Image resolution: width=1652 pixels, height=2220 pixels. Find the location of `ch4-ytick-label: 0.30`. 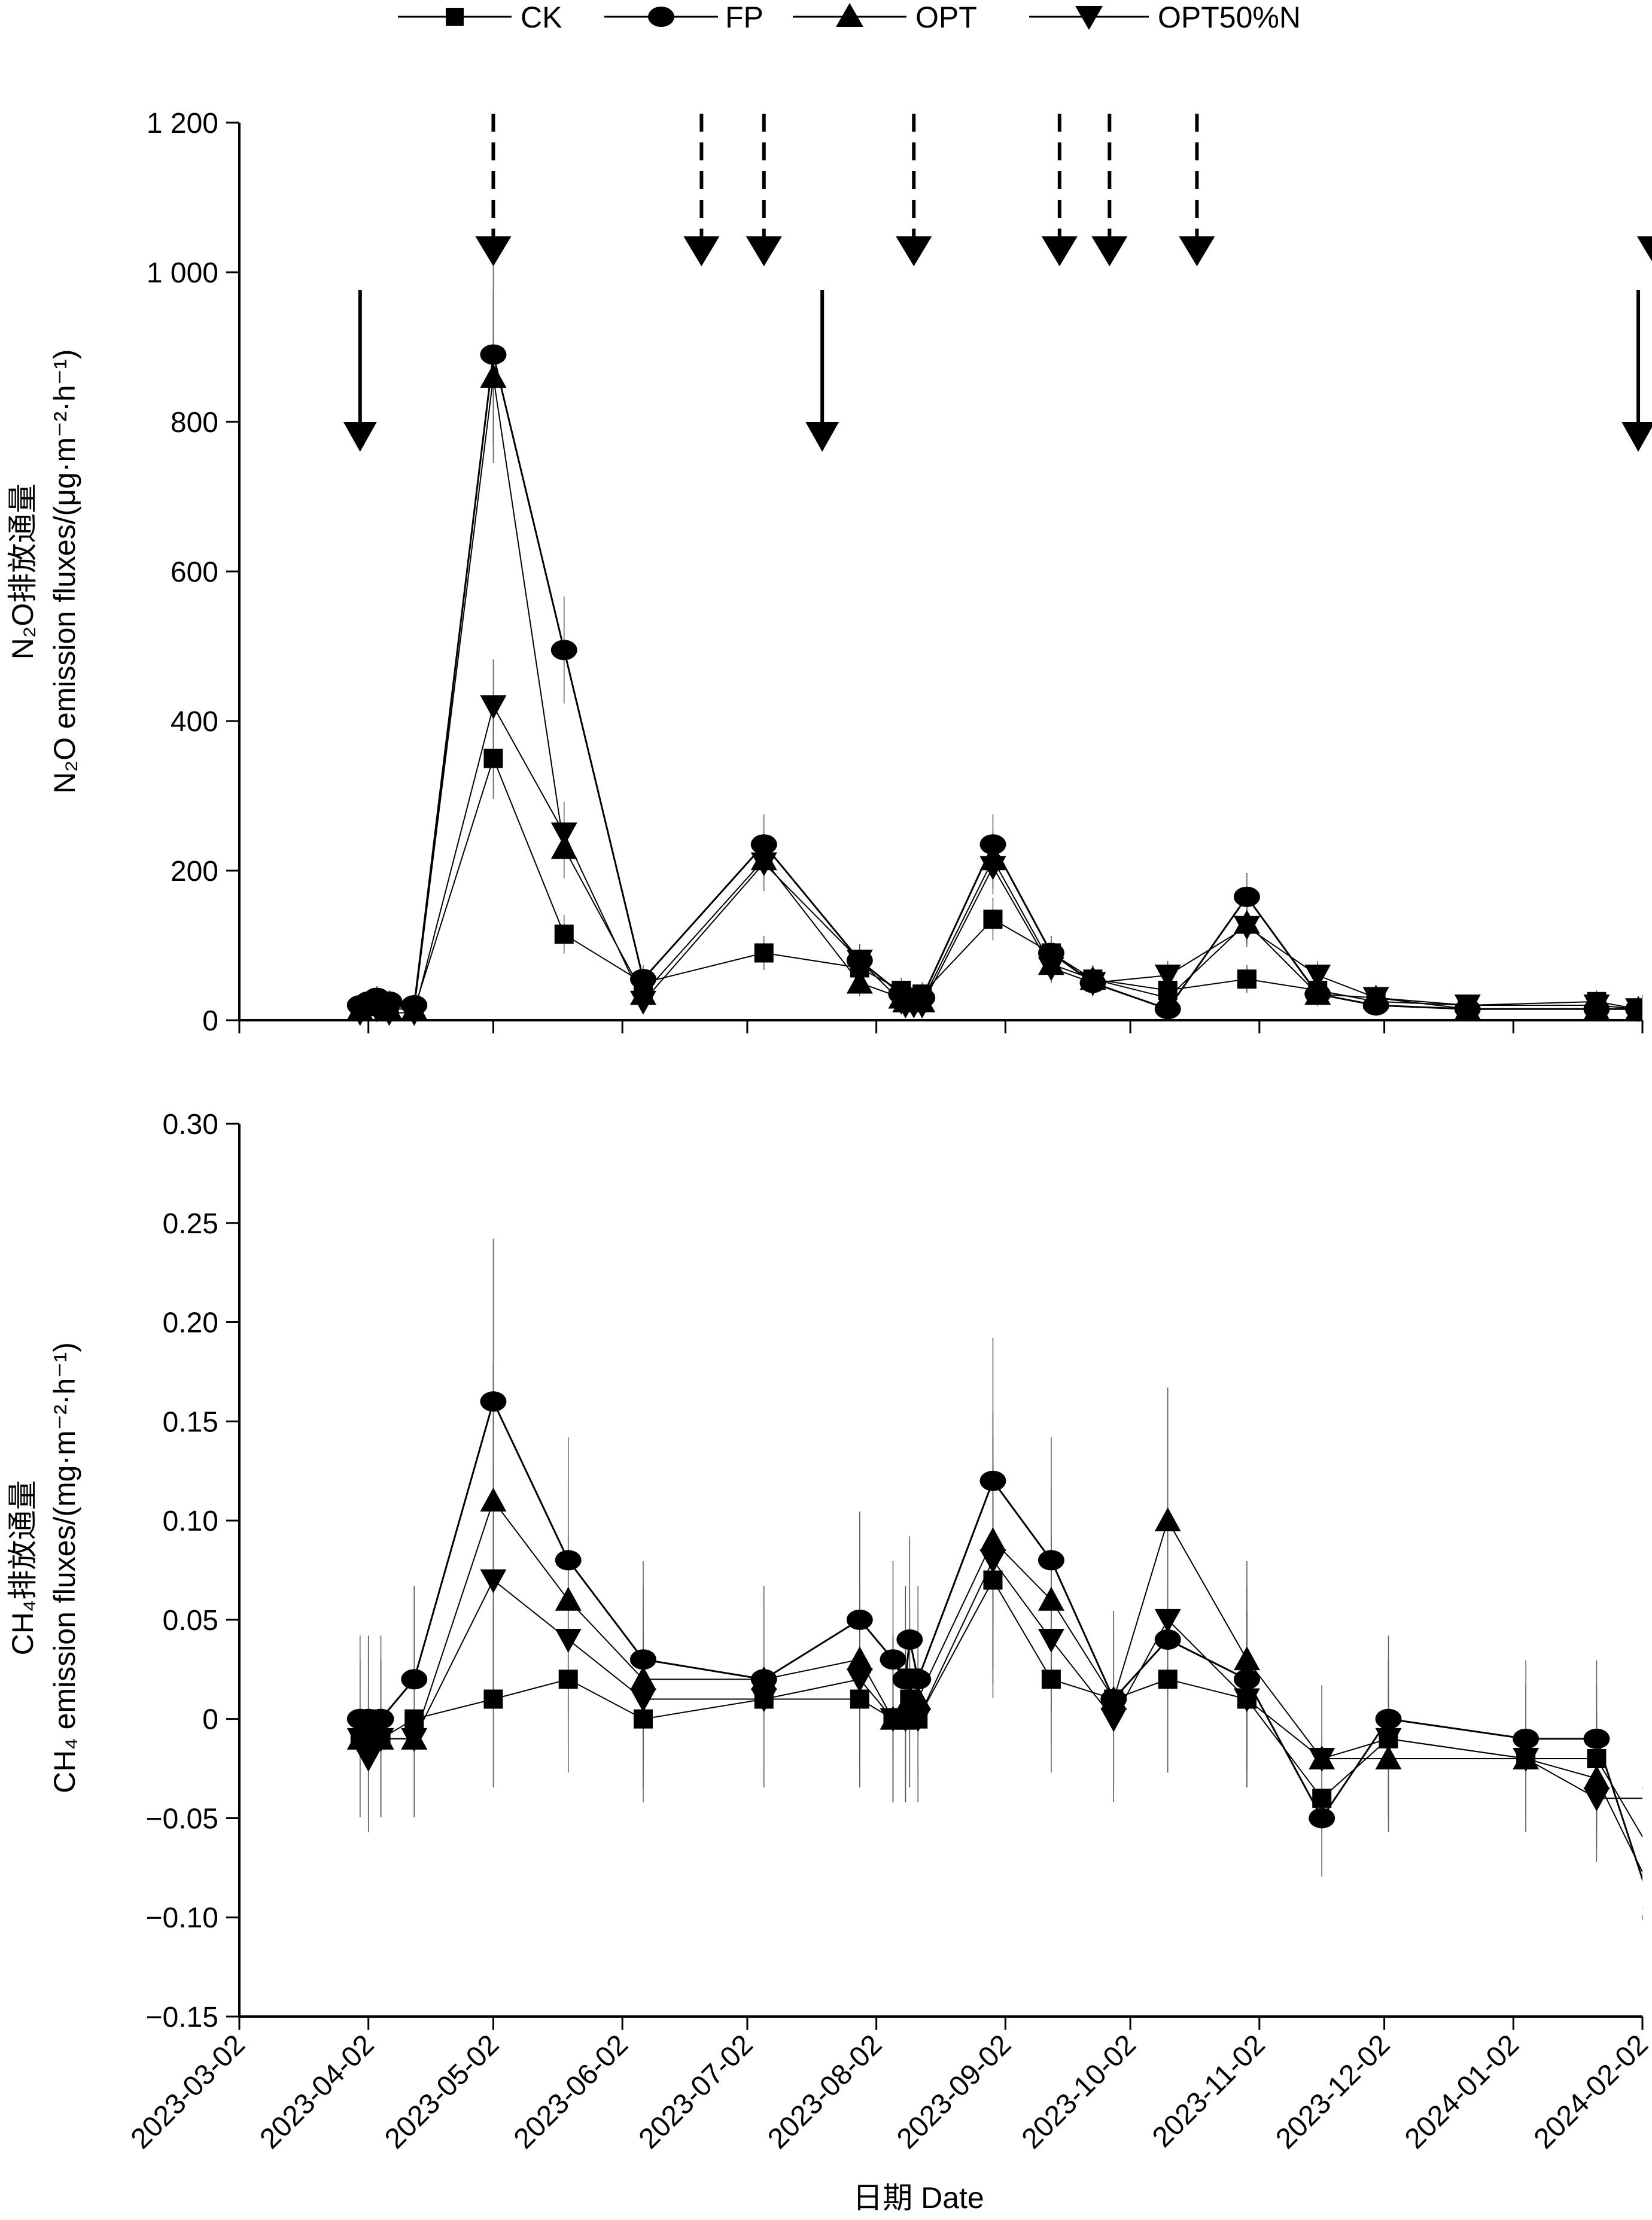

ch4-ytick-label: 0.30 is located at coordinates (190, 1125).